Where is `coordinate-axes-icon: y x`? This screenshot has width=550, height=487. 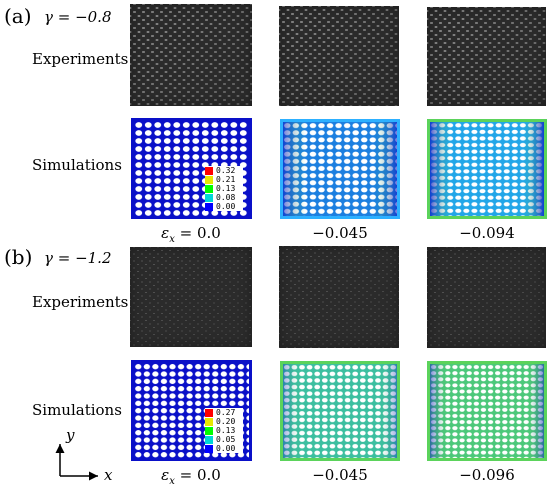
coordinate-axes-icon: y x is located at coordinates (85, 455).